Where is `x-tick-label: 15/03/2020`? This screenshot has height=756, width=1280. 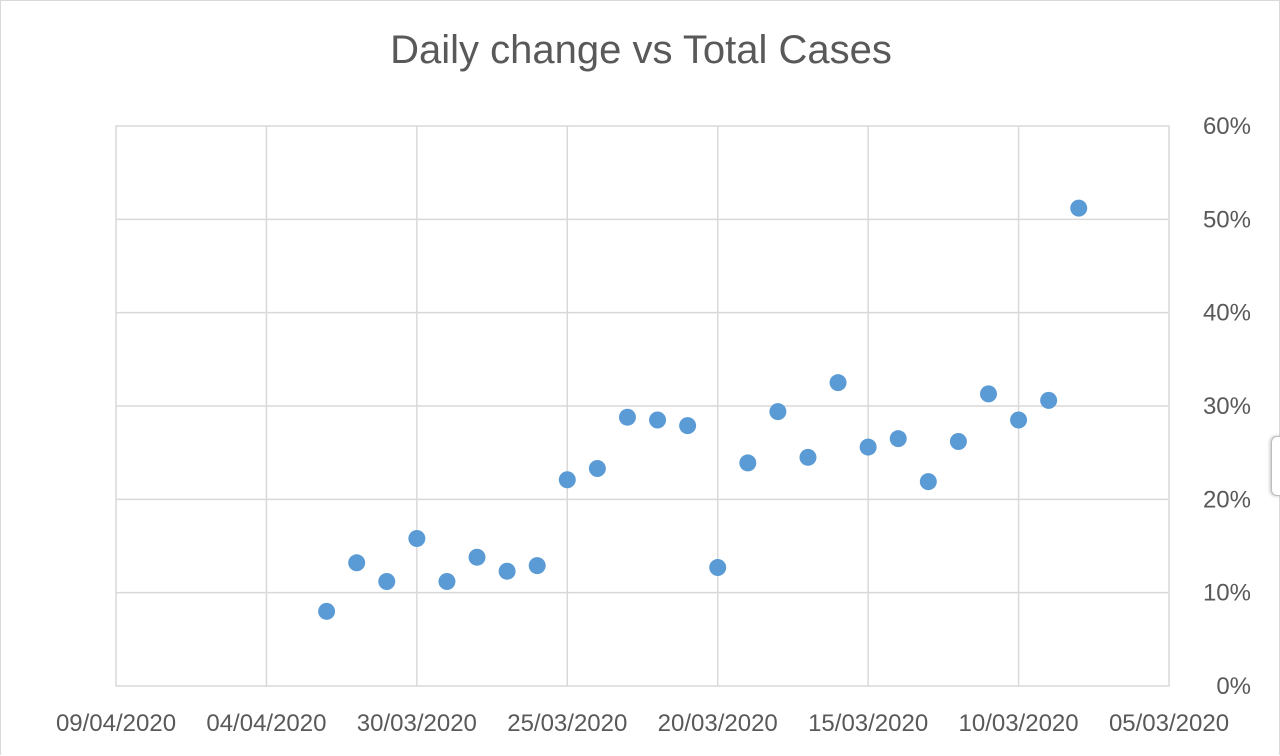
x-tick-label: 15/03/2020 is located at coordinates (868, 723).